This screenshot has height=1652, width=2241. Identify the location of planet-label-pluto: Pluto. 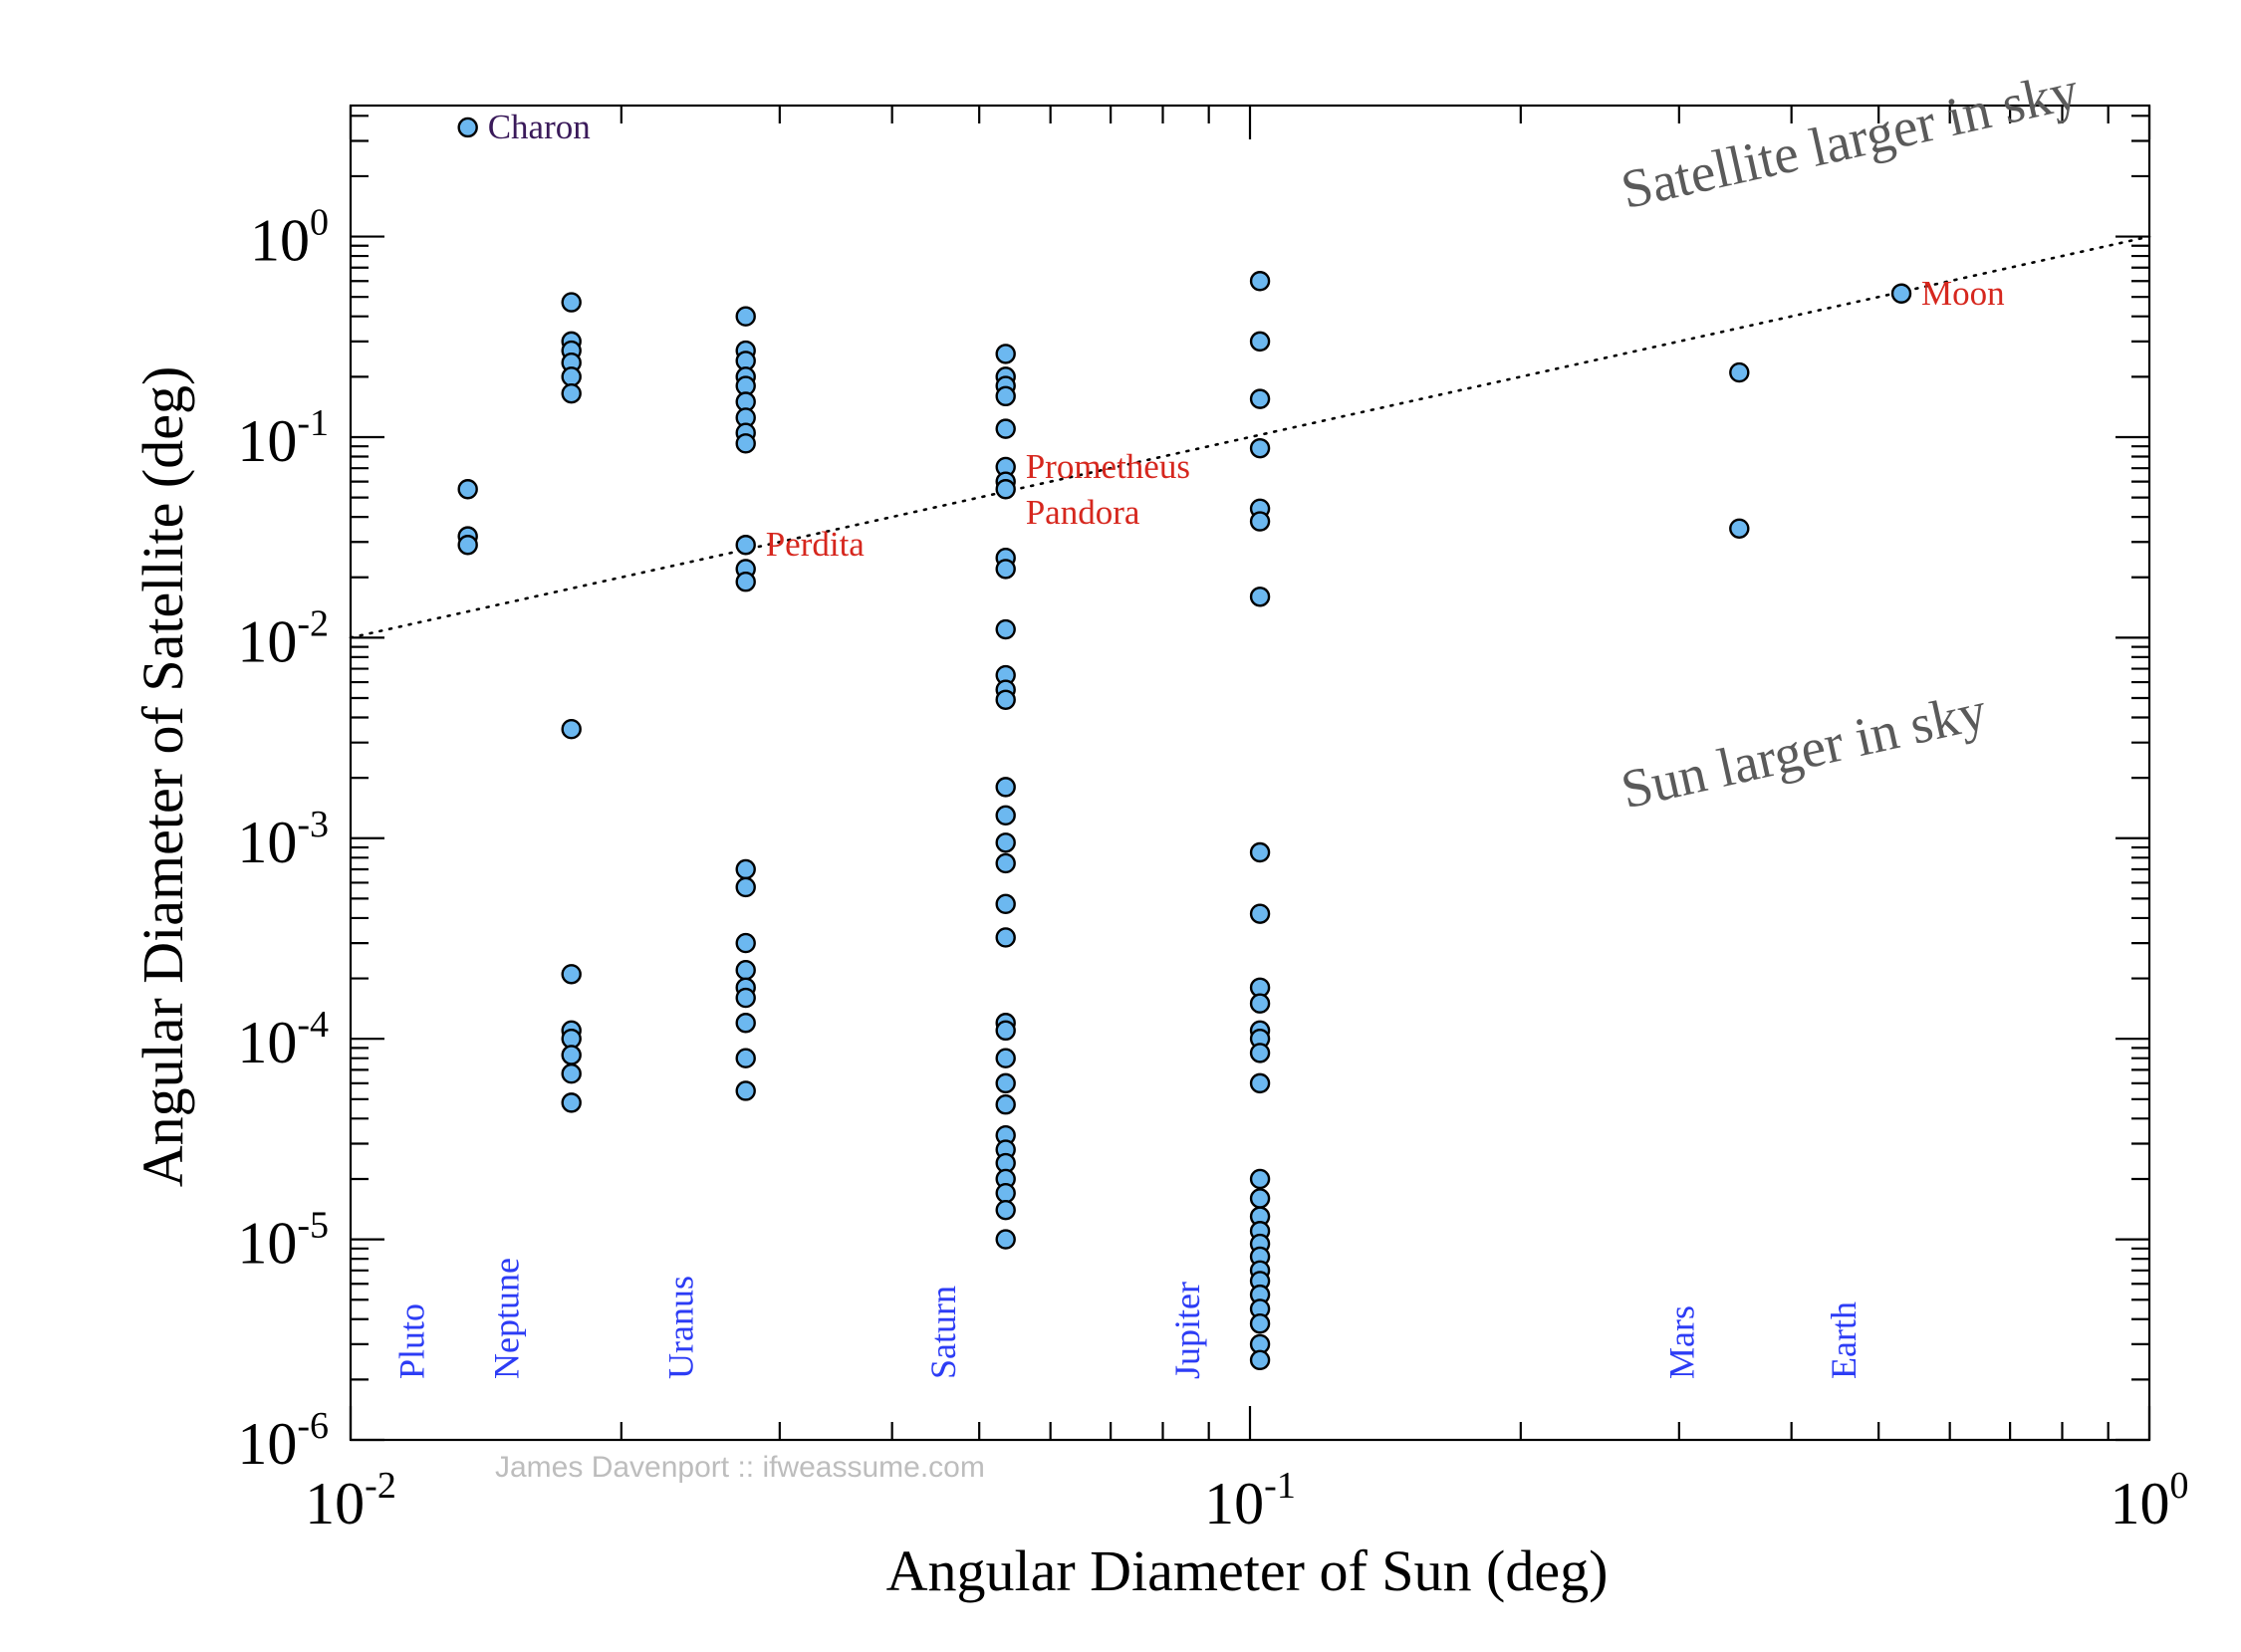
(412, 1341).